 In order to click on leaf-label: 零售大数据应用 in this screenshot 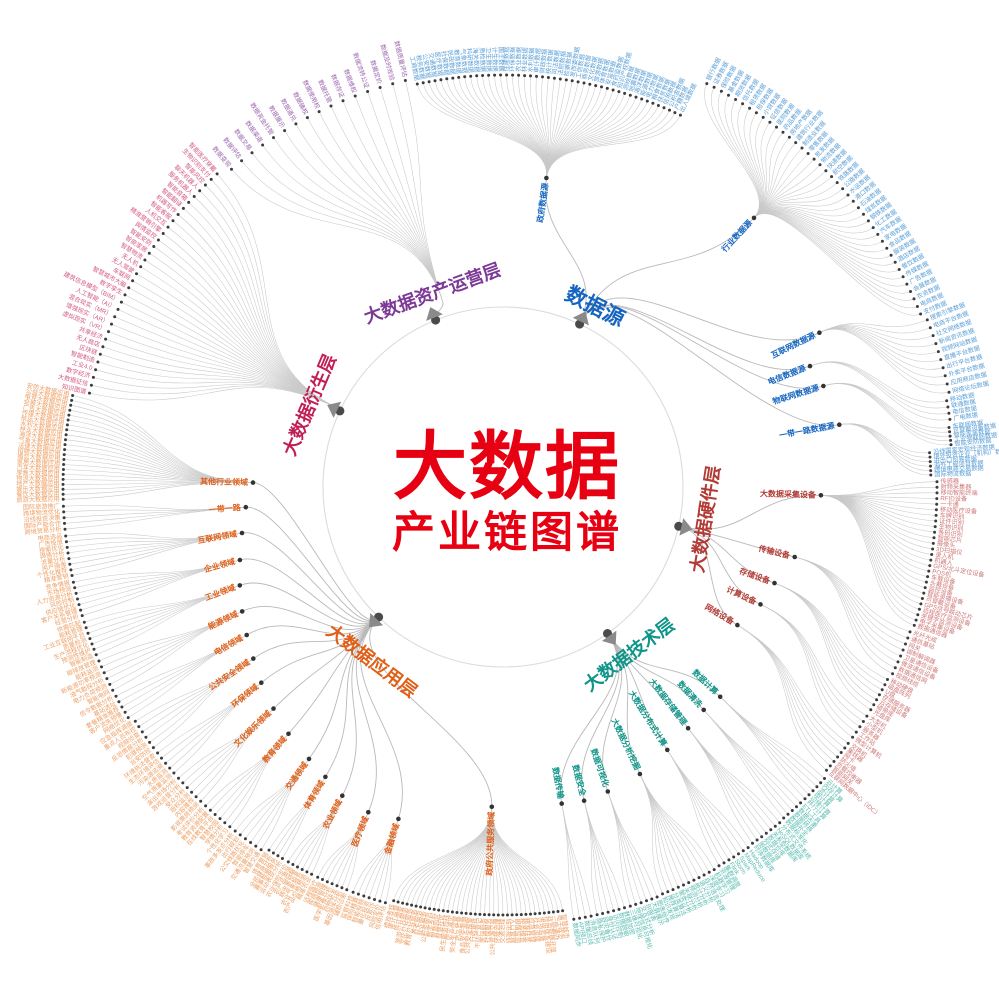, I will do `click(38, 473)`.